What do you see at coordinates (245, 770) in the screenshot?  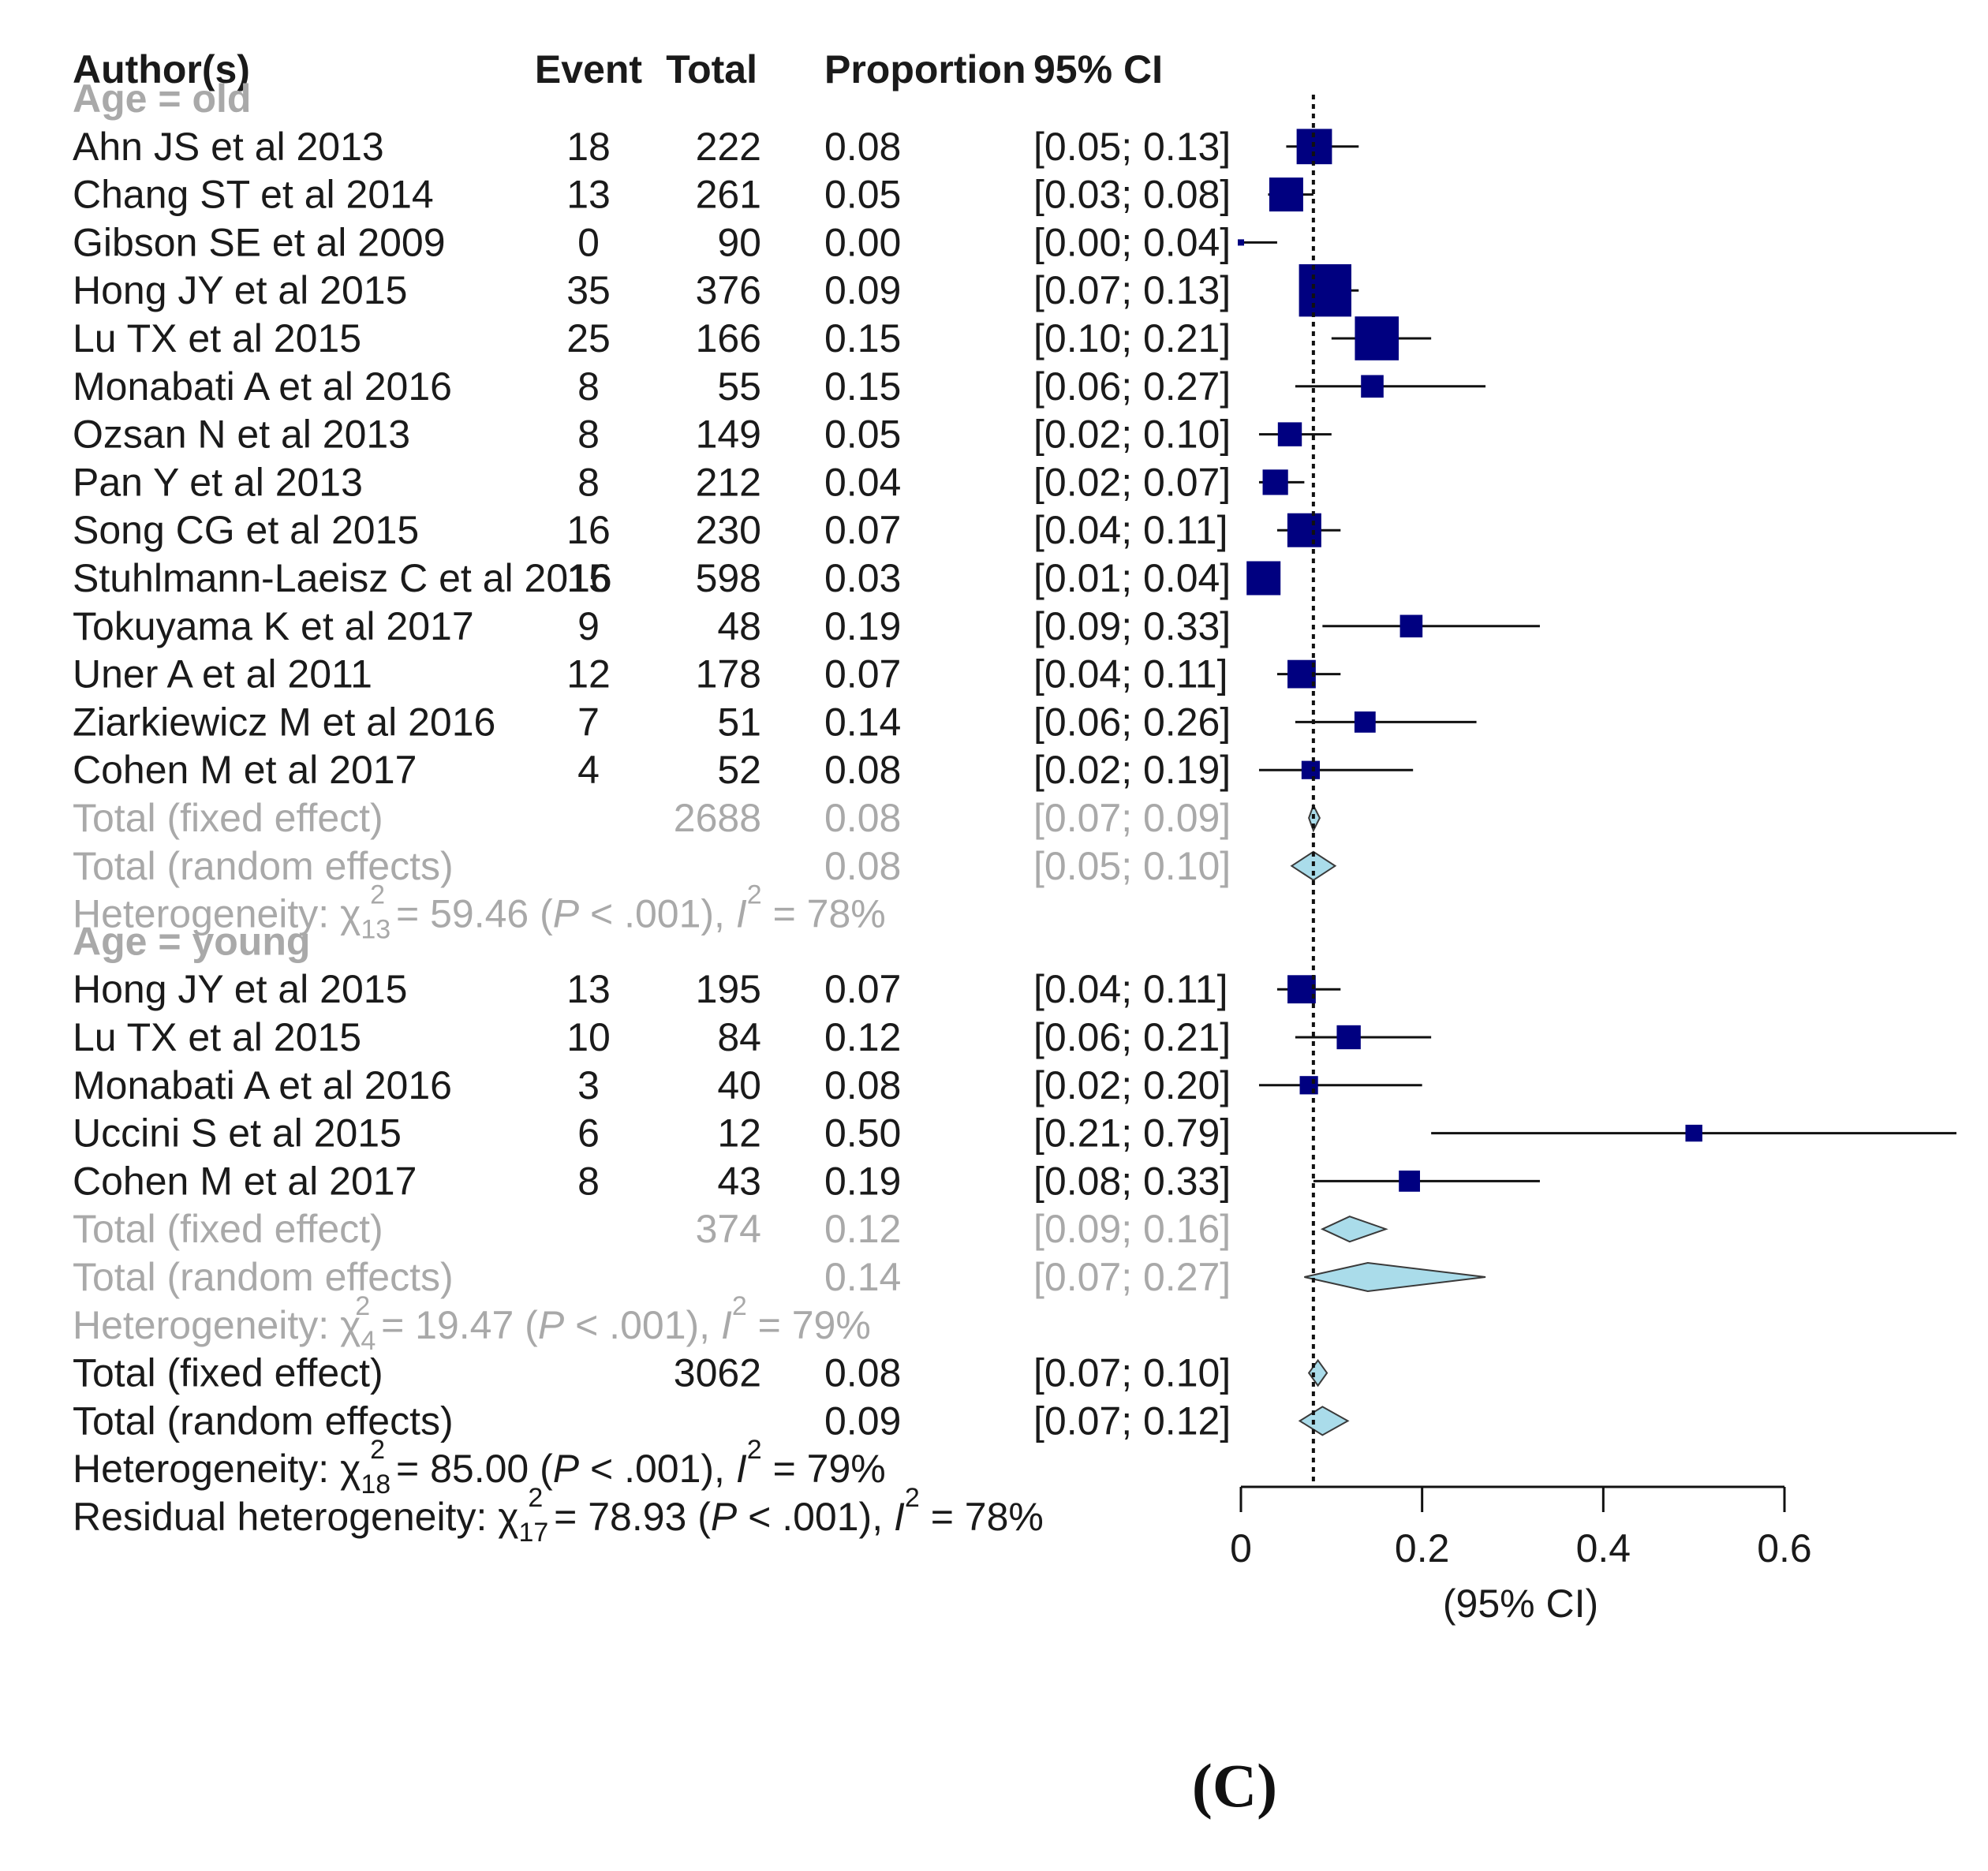 I see `study-author: Cohen M et al 2017` at bounding box center [245, 770].